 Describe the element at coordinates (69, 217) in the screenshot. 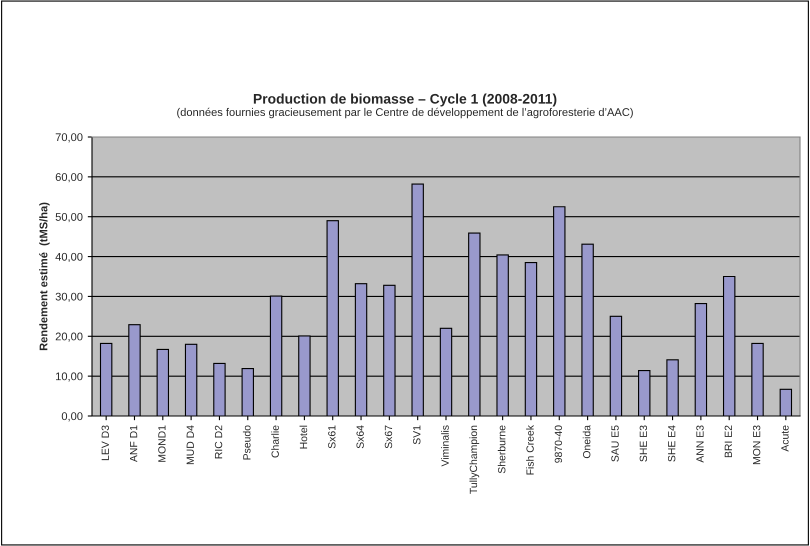

I see `y-tick-label: 50,00` at that location.